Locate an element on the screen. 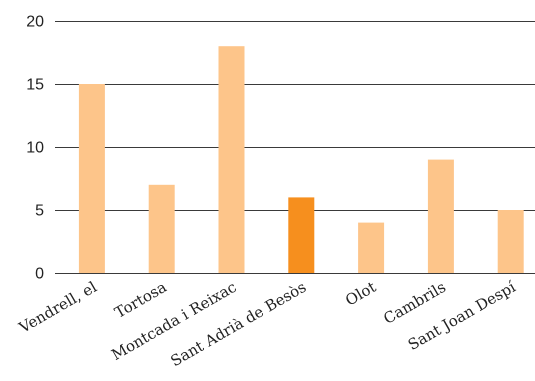 The width and height of the screenshot is (535, 381). y-tick-label: 0 is located at coordinates (39, 274).